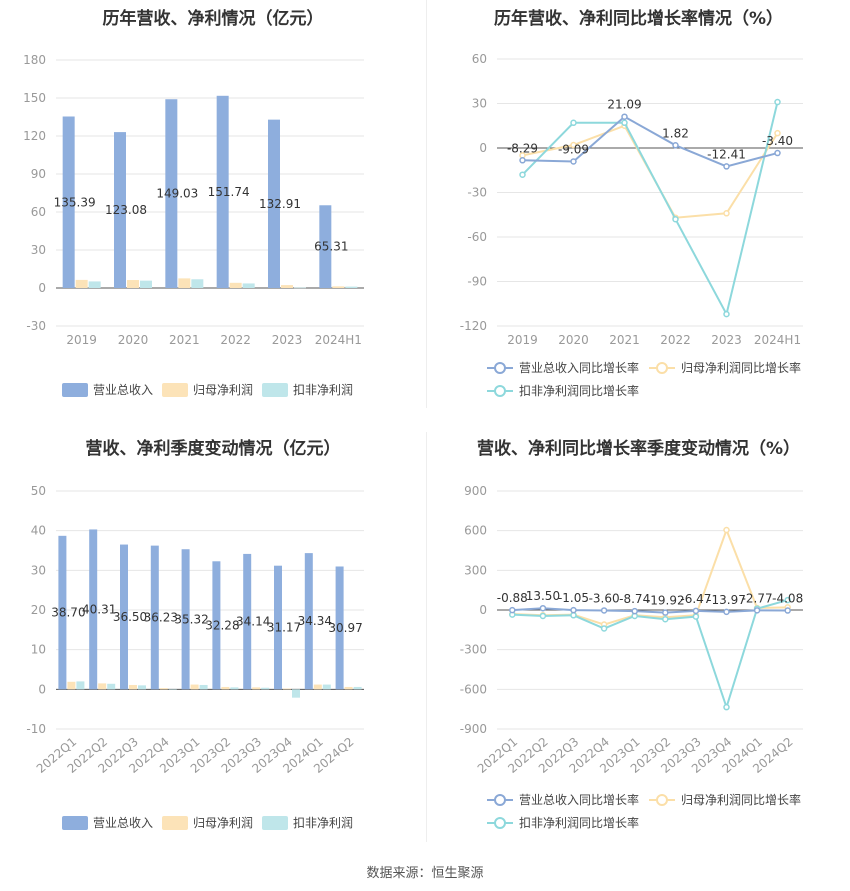 The width and height of the screenshot is (850, 891). Describe the element at coordinates (38, 174) in the screenshot. I see `y-tick-label: 90` at that location.